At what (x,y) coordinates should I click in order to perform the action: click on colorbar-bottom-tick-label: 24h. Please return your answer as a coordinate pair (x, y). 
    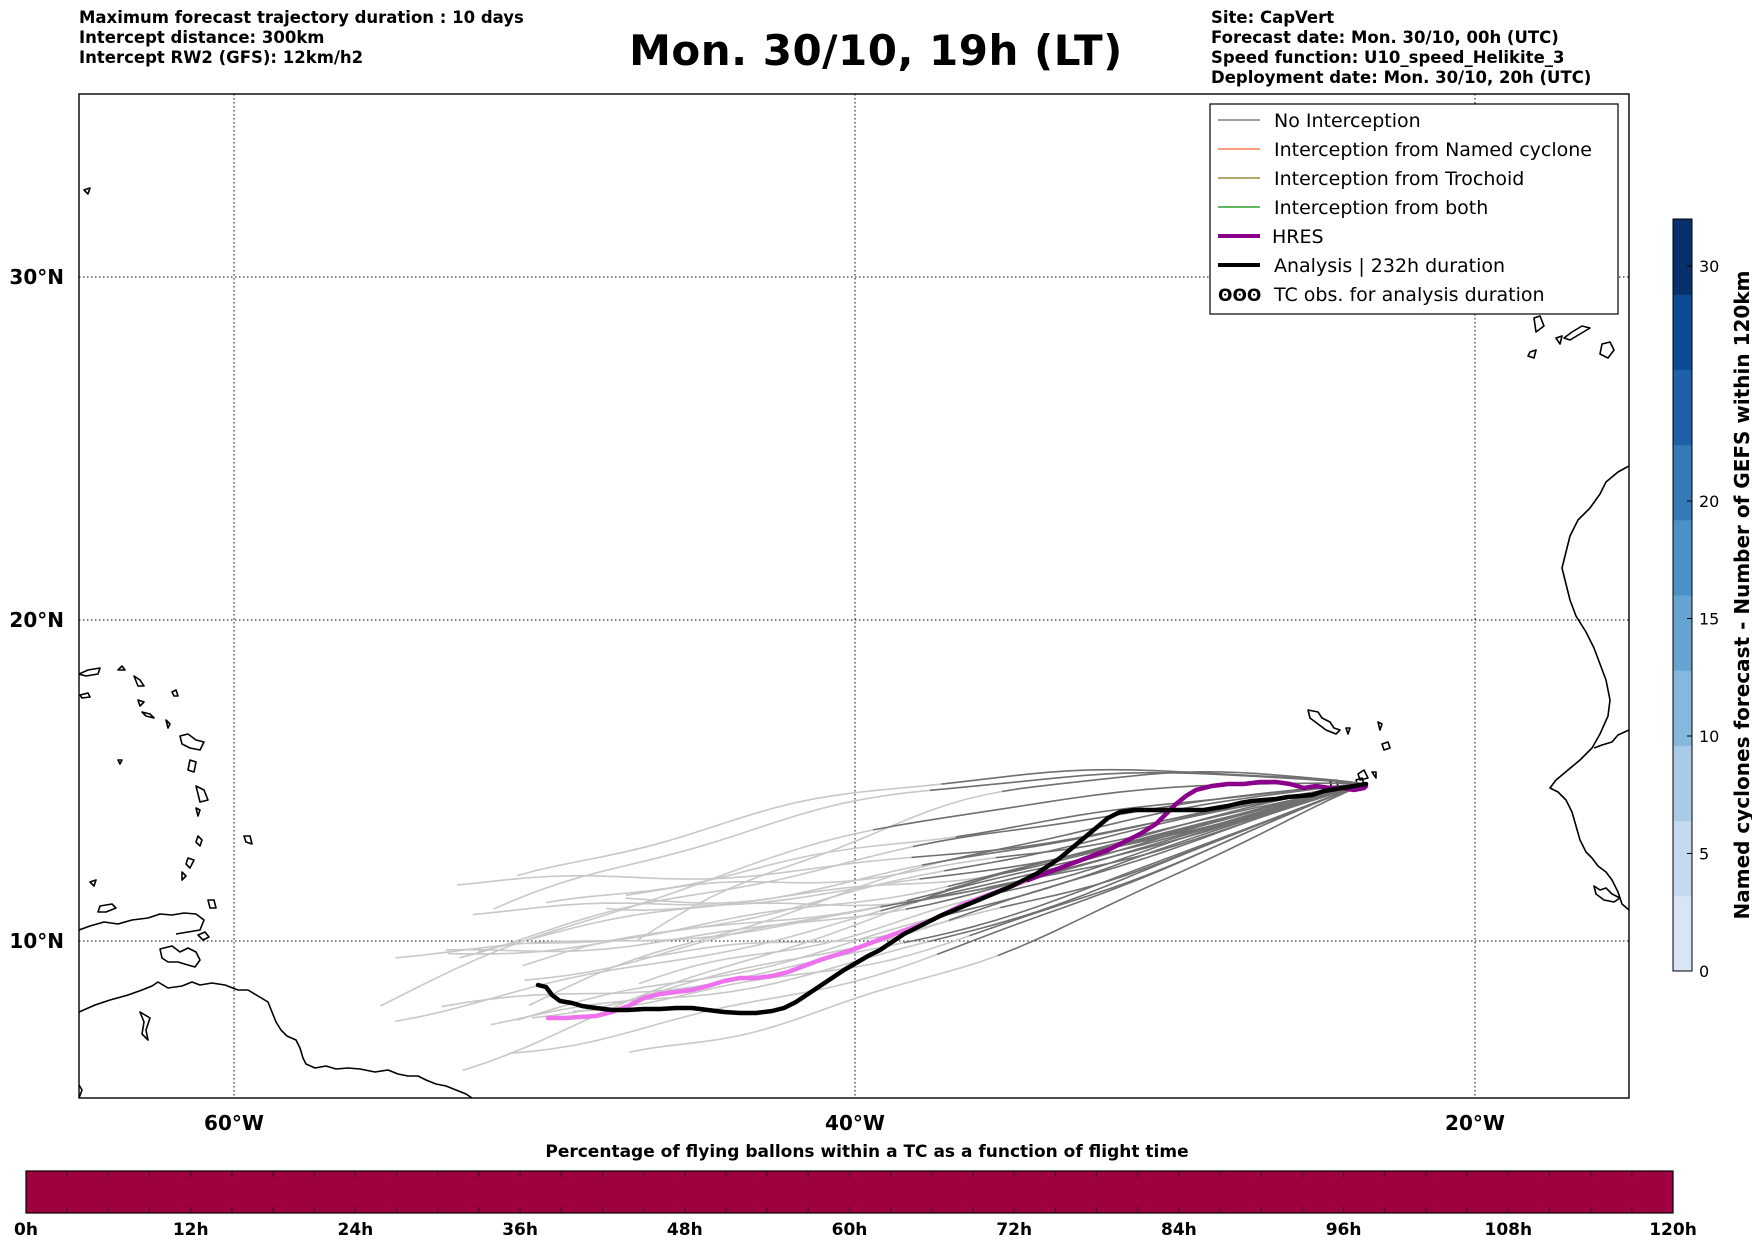
    Looking at the image, I should click on (356, 1230).